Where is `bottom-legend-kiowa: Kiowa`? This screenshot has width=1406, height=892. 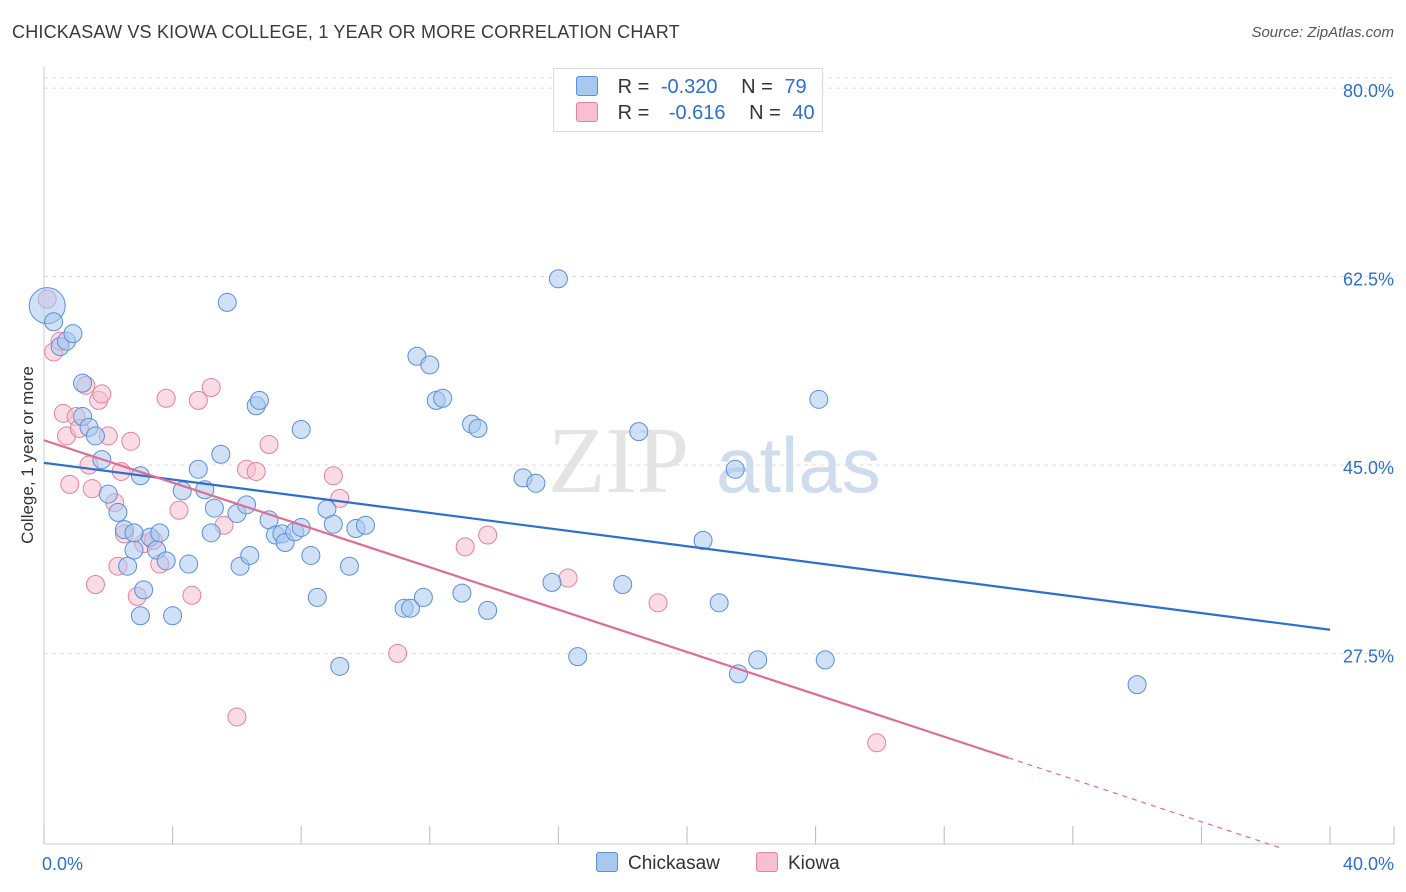 bottom-legend-kiowa: Kiowa is located at coordinates (798, 863).